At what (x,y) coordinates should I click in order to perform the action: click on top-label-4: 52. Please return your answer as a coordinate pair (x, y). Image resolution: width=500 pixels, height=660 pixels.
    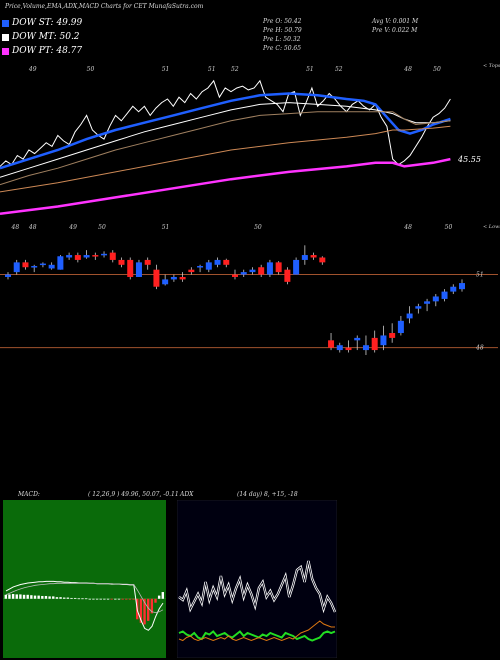
    Looking at the image, I should click on (235, 69).